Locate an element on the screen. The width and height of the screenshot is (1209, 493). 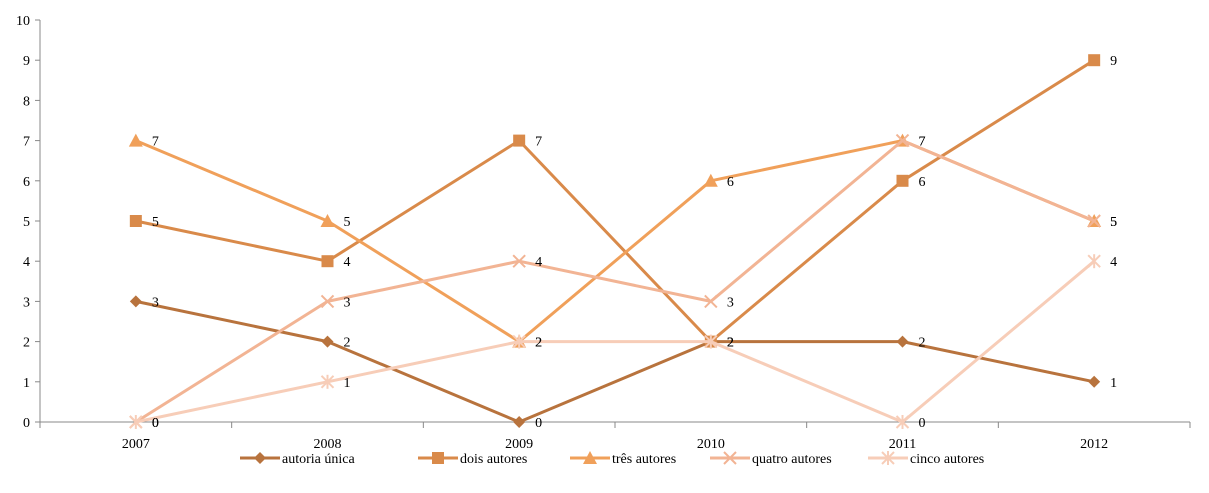
y-tick-label: 4 is located at coordinates (26, 262).